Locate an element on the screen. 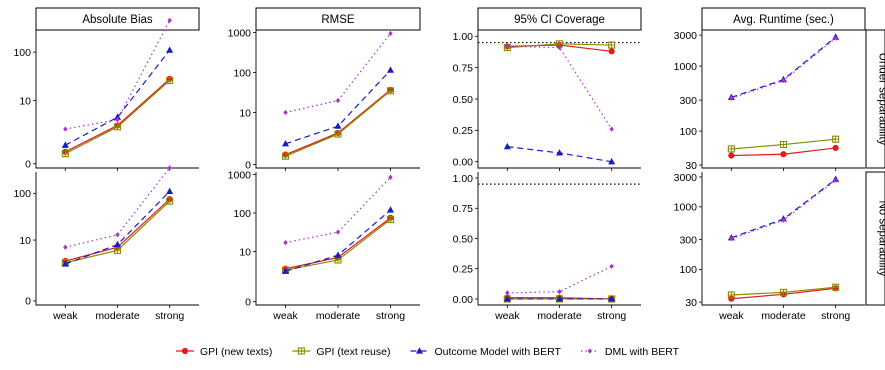  panel: 0 10 100 is located at coordinates (106, 94).